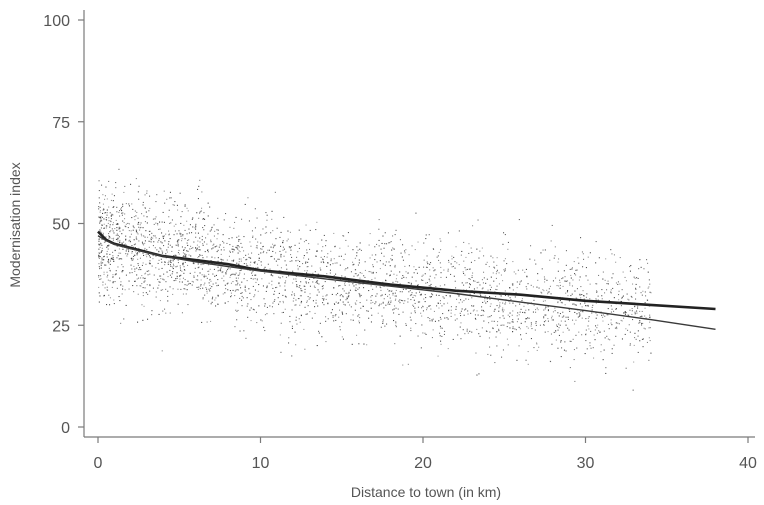 The width and height of the screenshot is (764, 505). Describe the element at coordinates (423, 463) in the screenshot. I see `x-tick-label: 20` at that location.